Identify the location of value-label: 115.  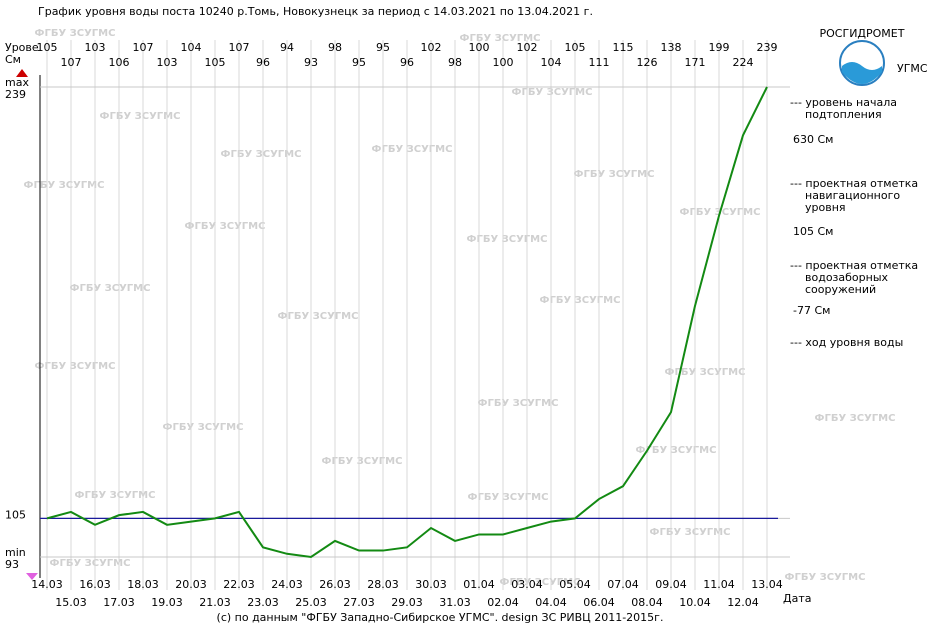
(623, 47).